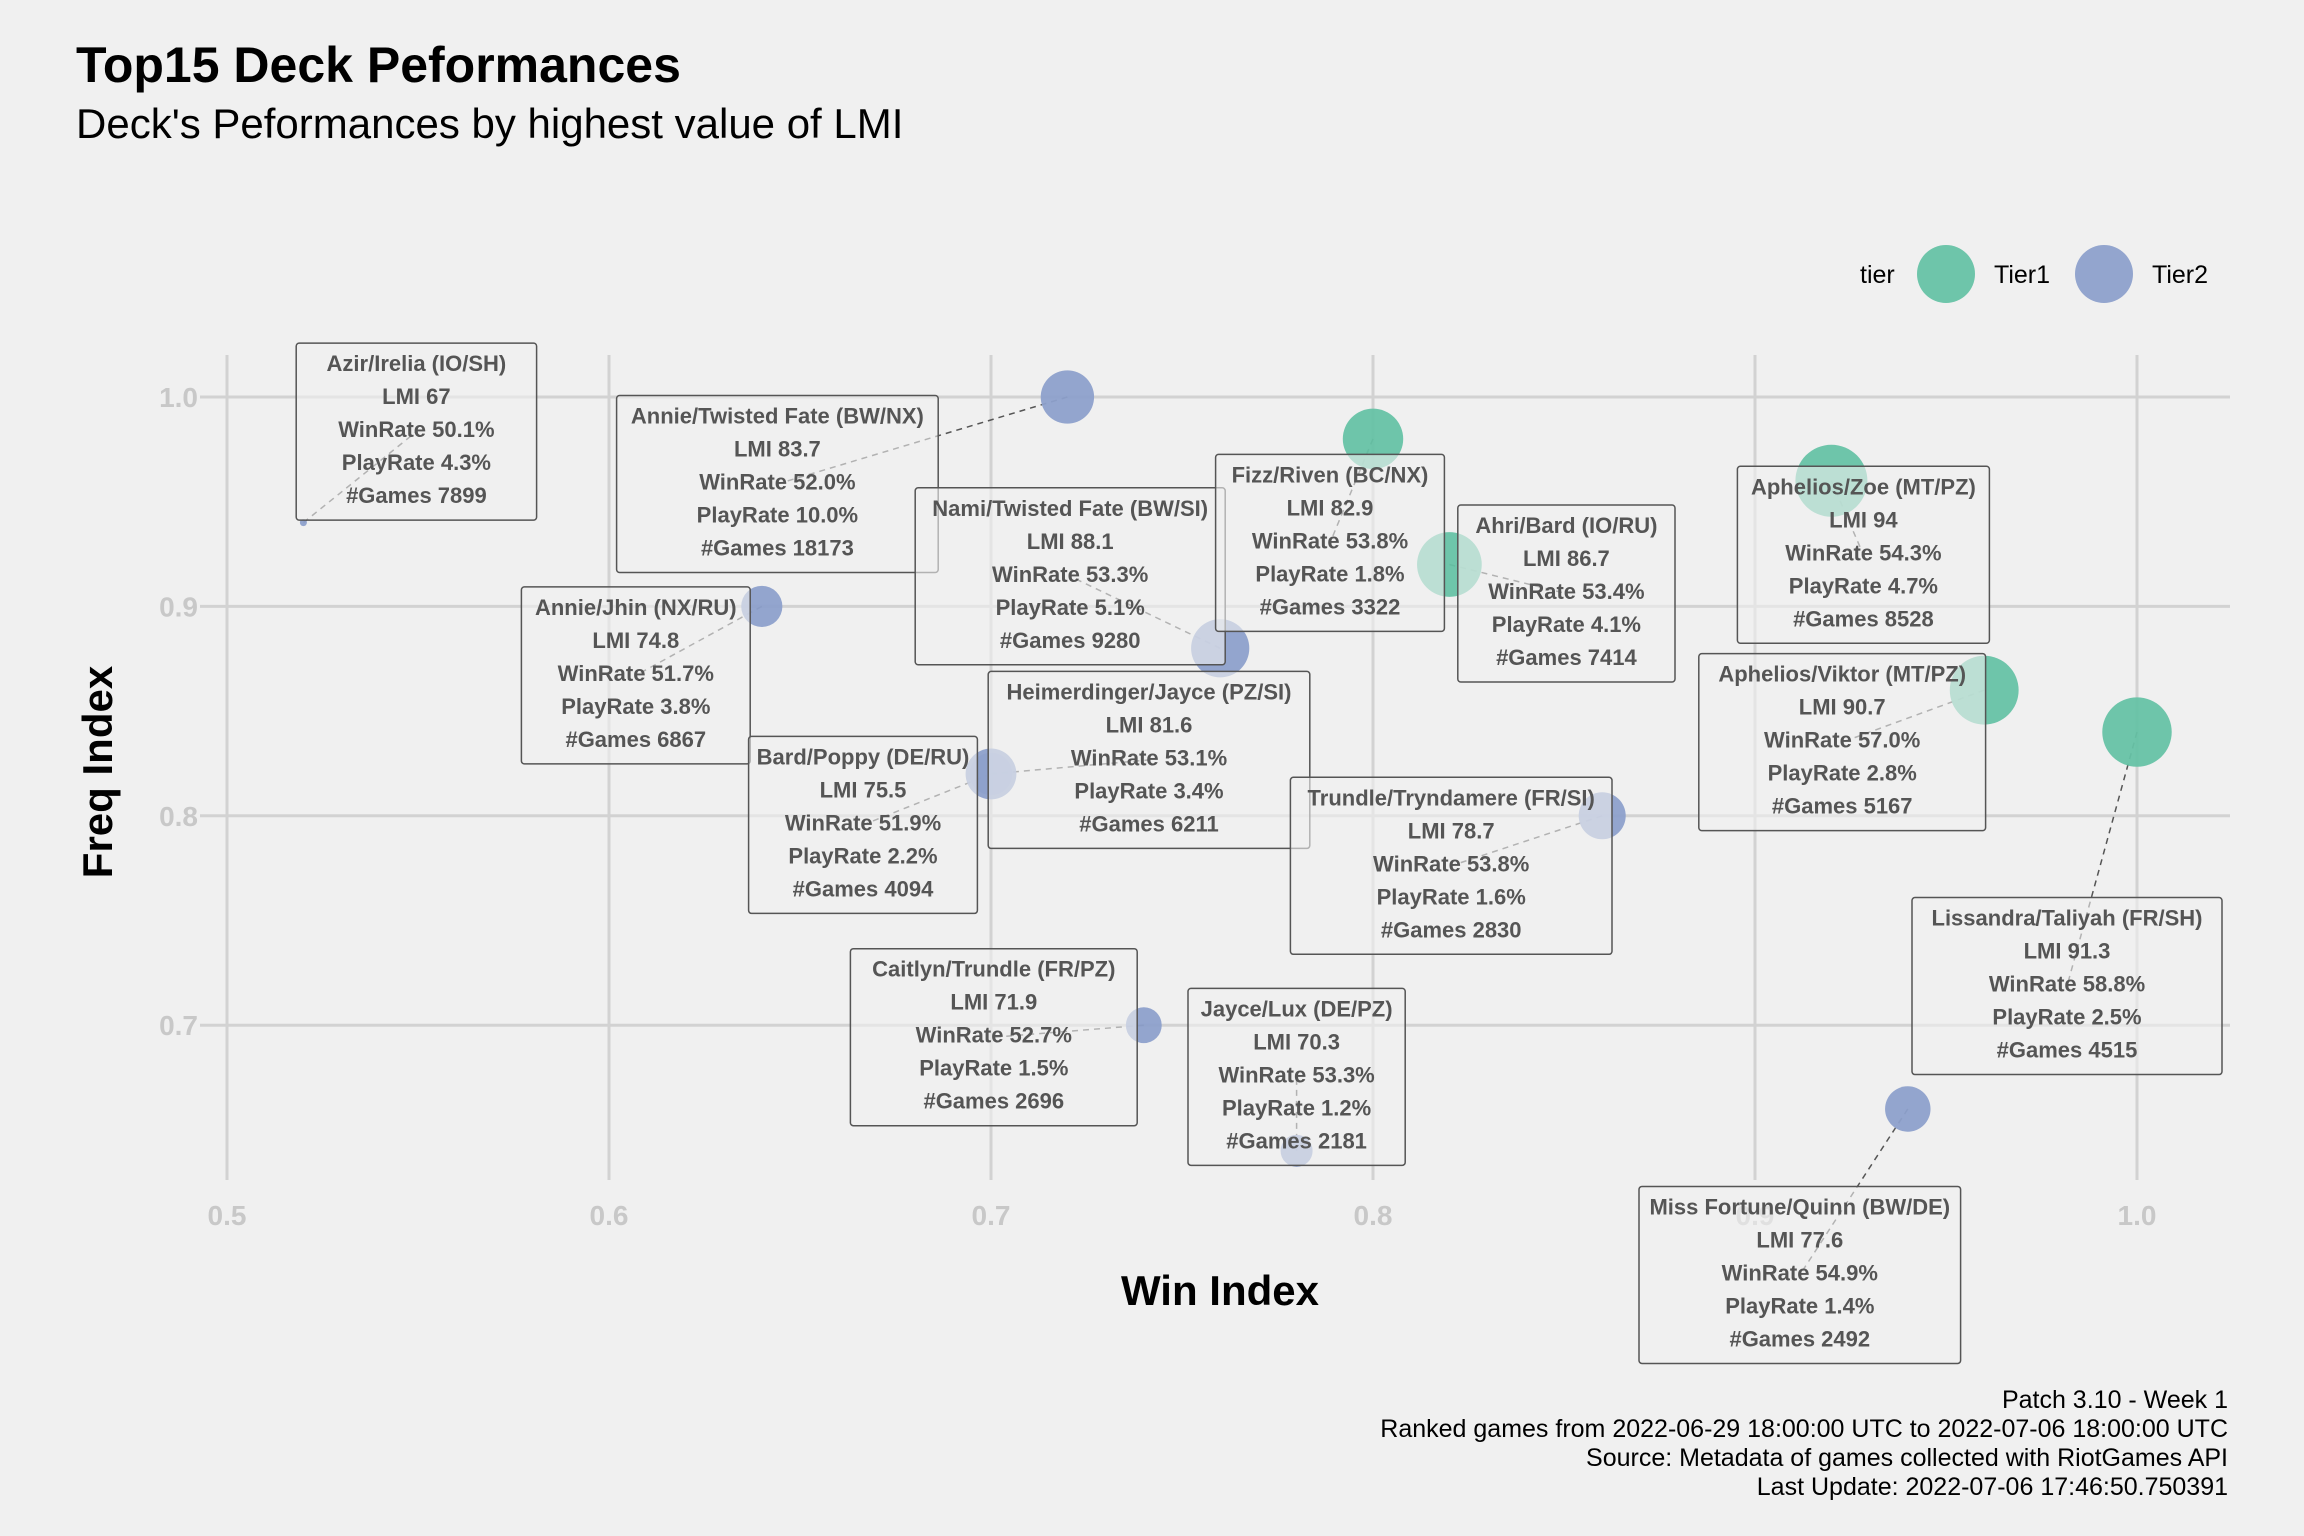 This screenshot has width=2304, height=1536. Describe the element at coordinates (1566, 525) in the screenshot. I see `data-label-deck: Ahri/Bard (IO/RU)` at that location.